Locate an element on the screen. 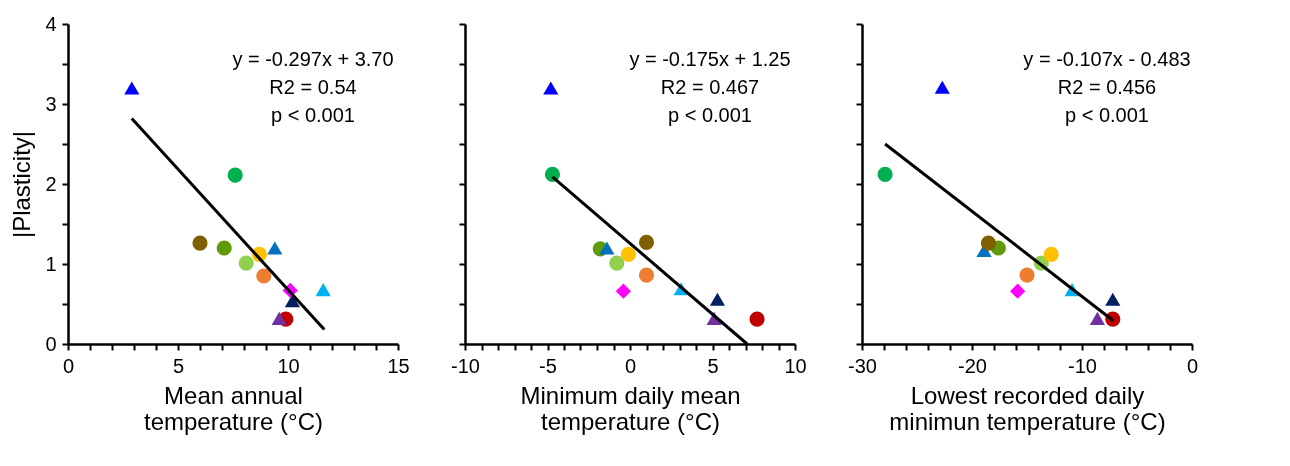 The image size is (1290, 466). y-tick-label: 1 is located at coordinates (51, 263).